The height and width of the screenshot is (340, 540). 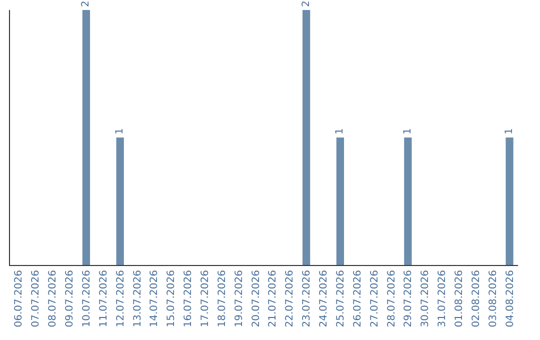 I want to click on x-tick-label: 19.07.2026, so click(x=239, y=299).